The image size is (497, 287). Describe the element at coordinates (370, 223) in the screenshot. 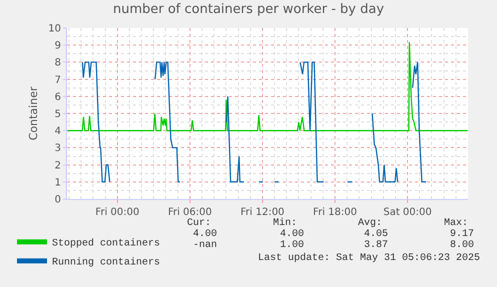

I see `text: Avg:` at that location.